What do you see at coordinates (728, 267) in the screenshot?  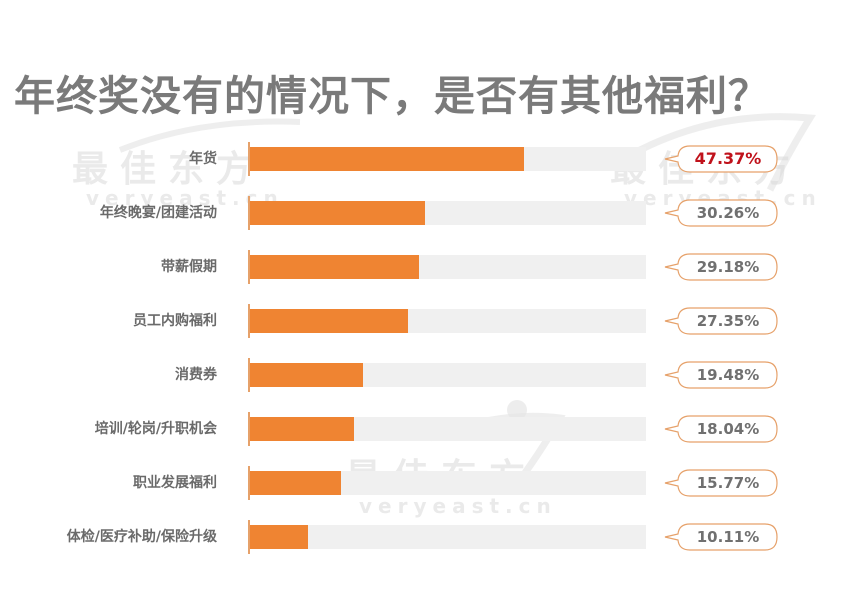 I see `value-label: 29.18%` at bounding box center [728, 267].